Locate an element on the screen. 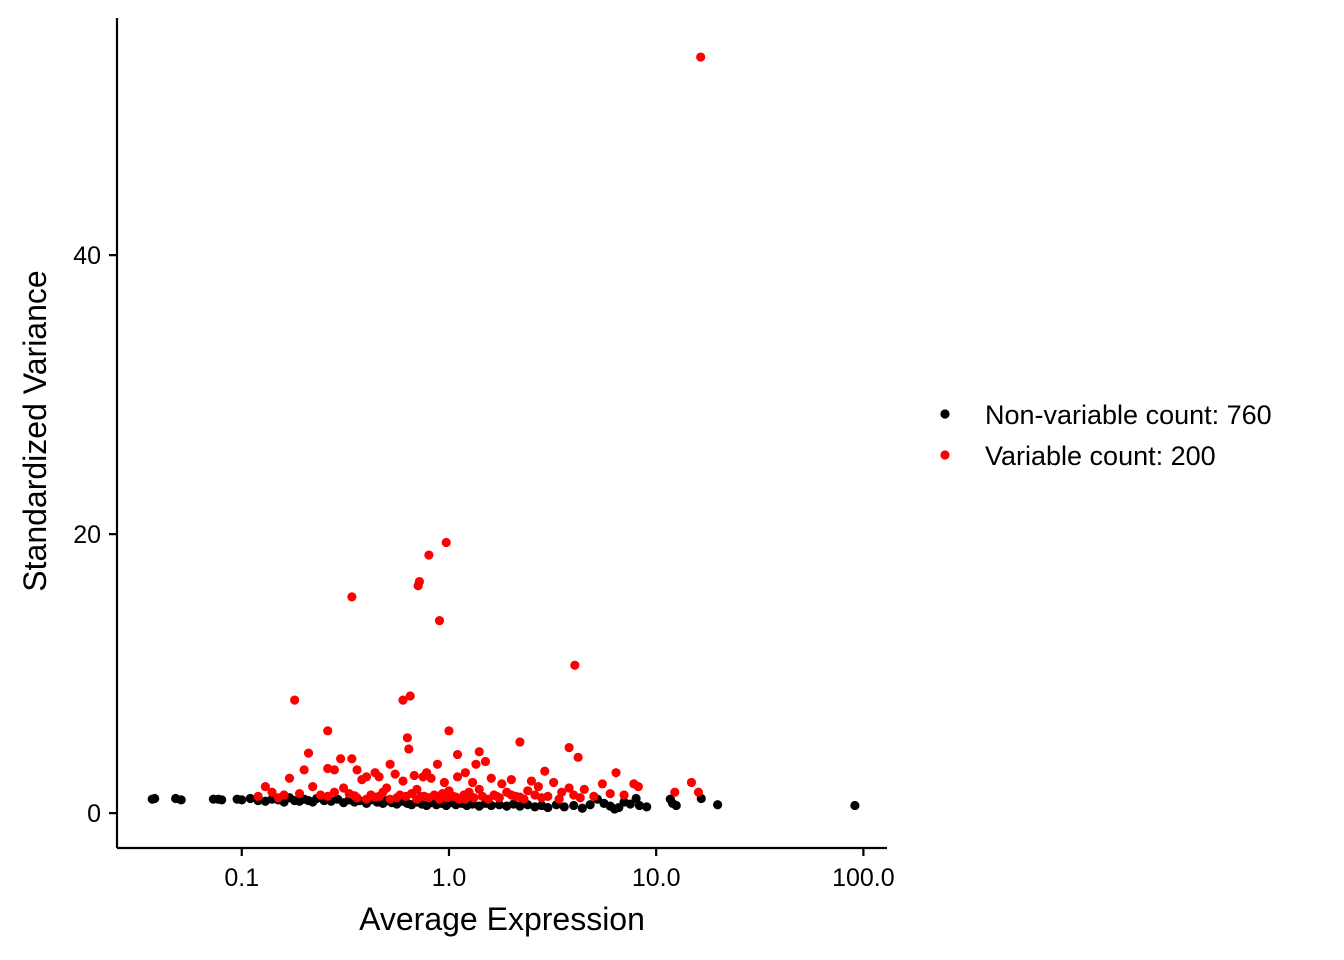  y-axis-ticks: 0 20 40 is located at coordinates (95, 535).